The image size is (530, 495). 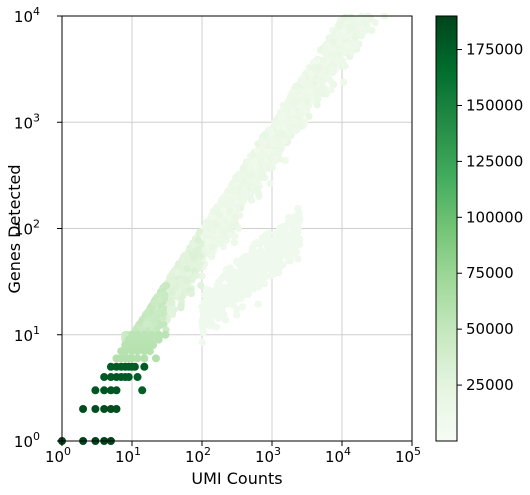 I want to click on colorbar-ticks: 25000 50000 75000 100000 125000 150000 175000, so click(x=490, y=217).